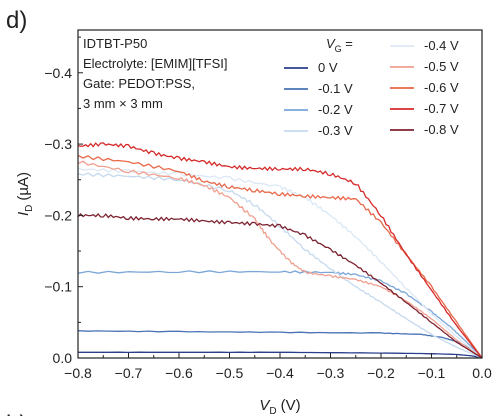 The height and width of the screenshot is (416, 497). I want to click on legend-label: 0 V, so click(328, 67).